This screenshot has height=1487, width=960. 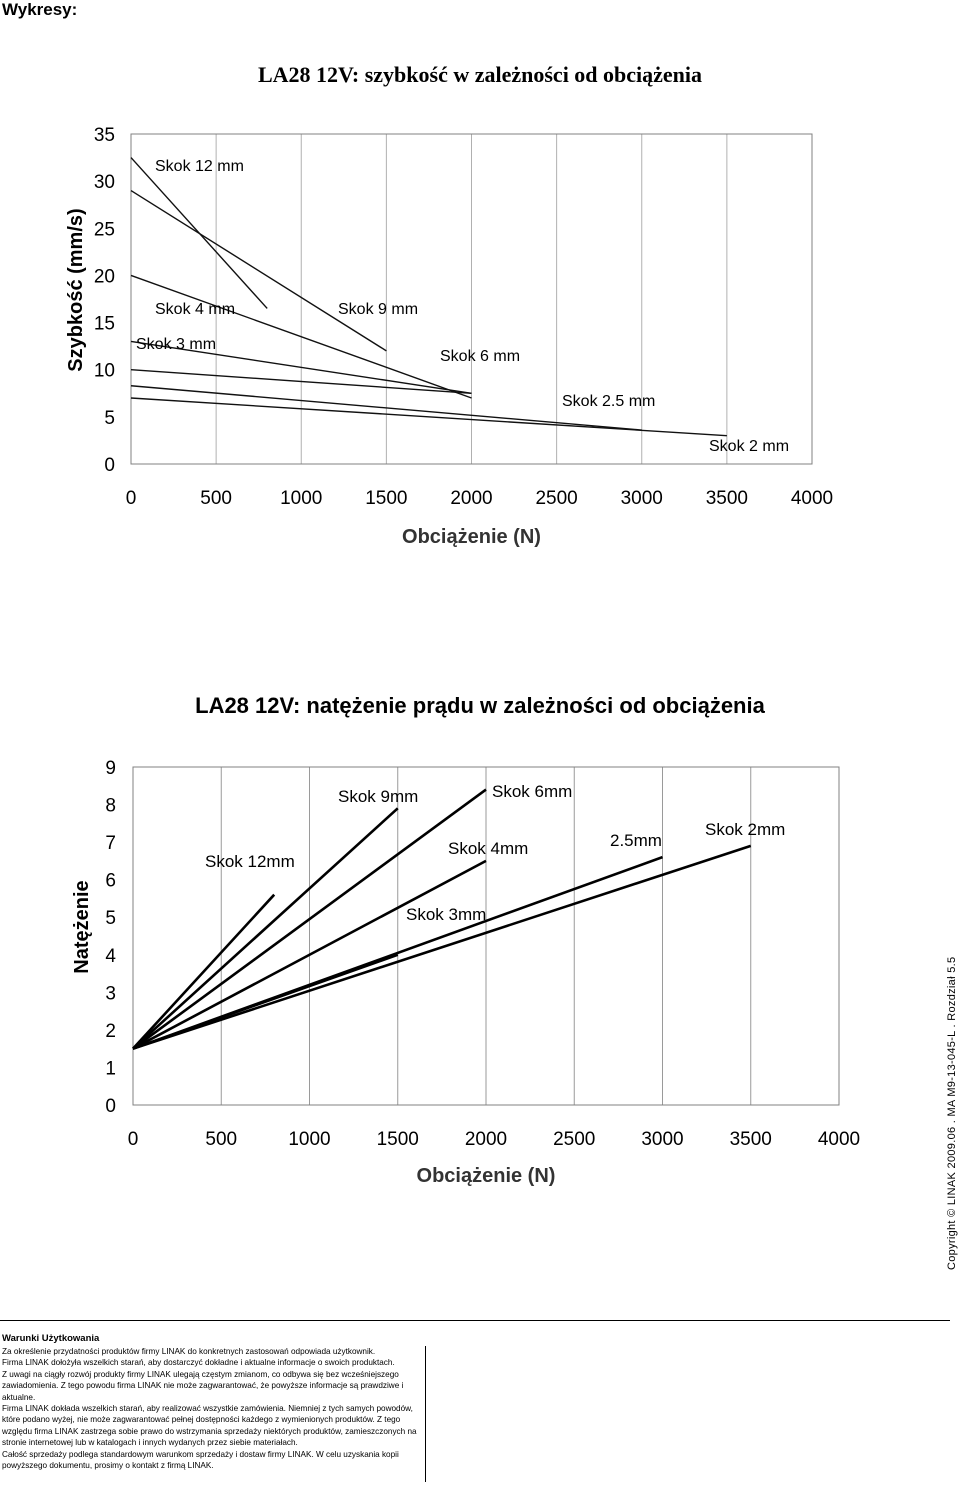 I want to click on terms-divider, so click(x=475, y=1320).